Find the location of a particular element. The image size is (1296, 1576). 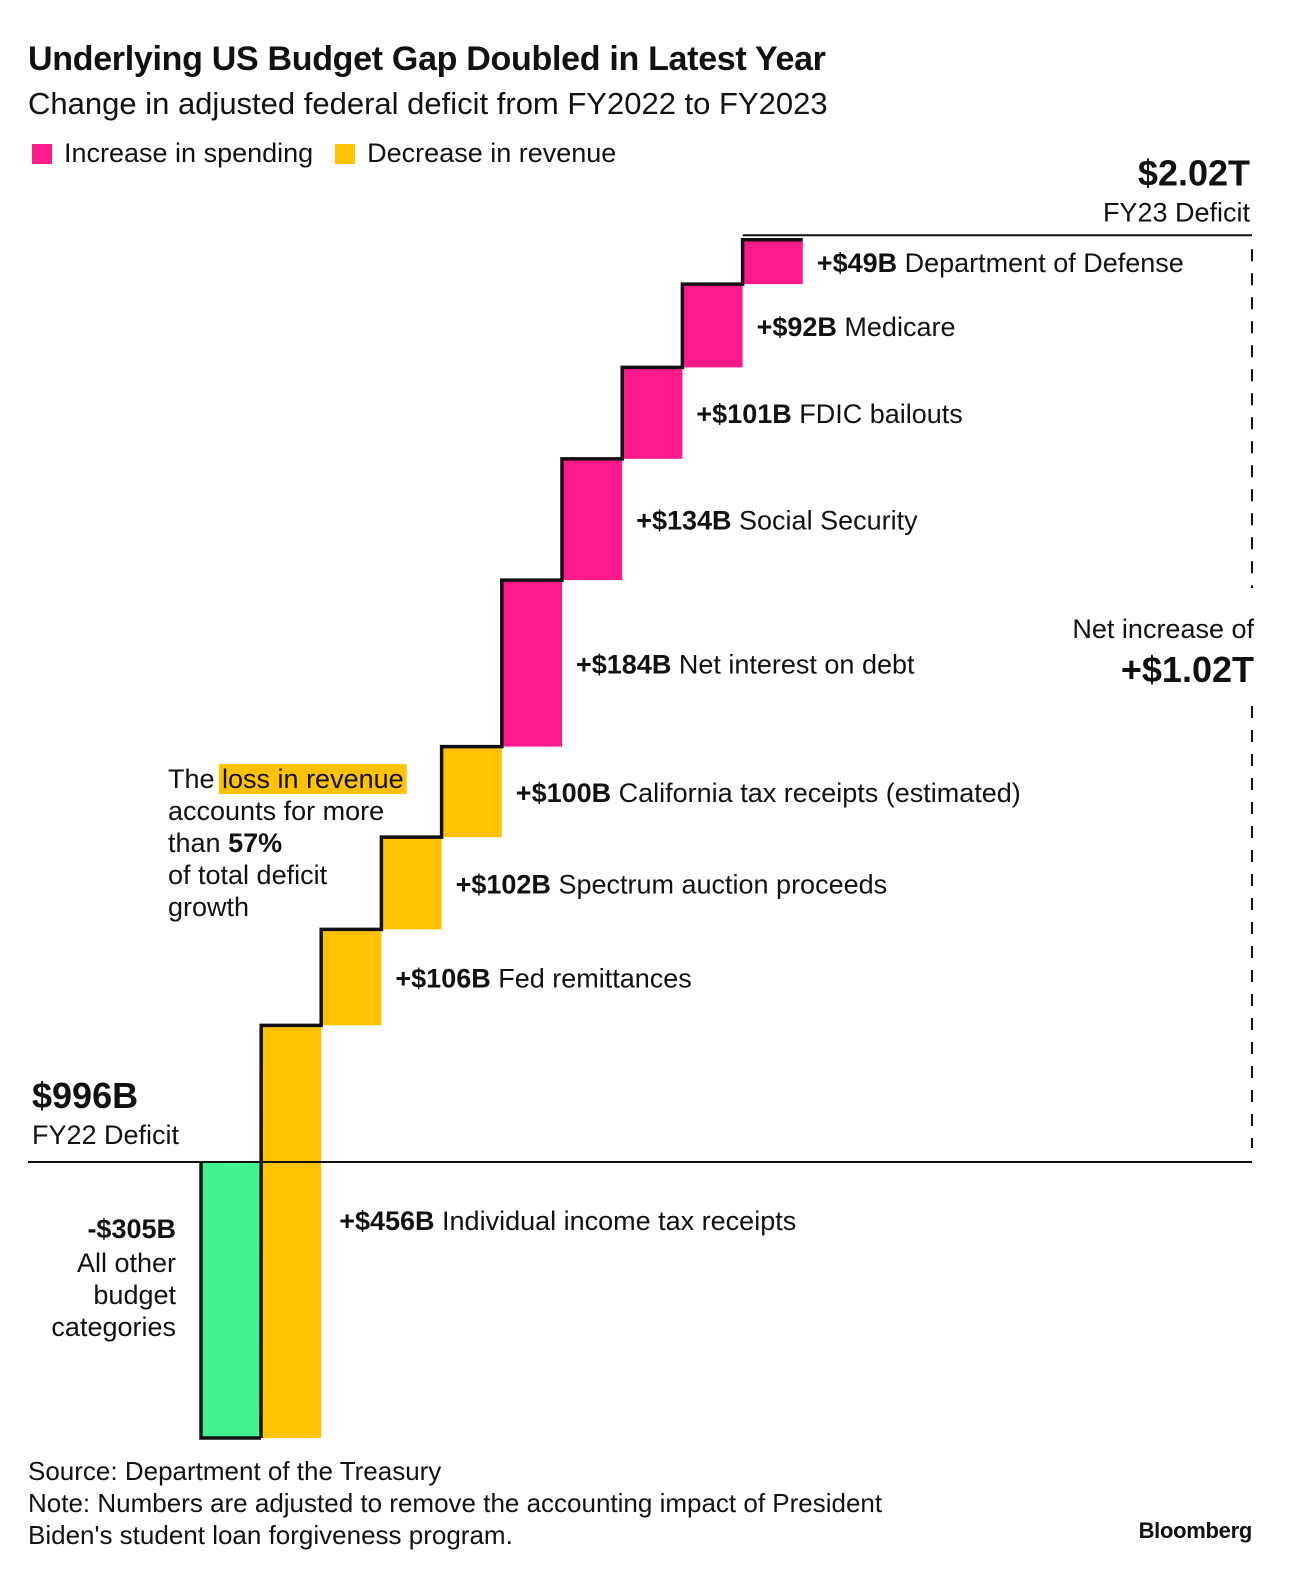

legend: Increase in spending Decrease in revenue is located at coordinates (335, 153).